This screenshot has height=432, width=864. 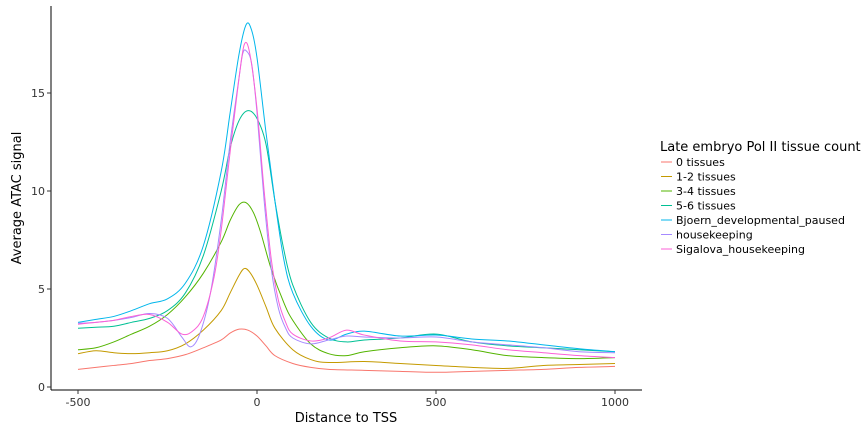 What do you see at coordinates (346, 318) in the screenshot?
I see `series-line-1-2-tissues` at bounding box center [346, 318].